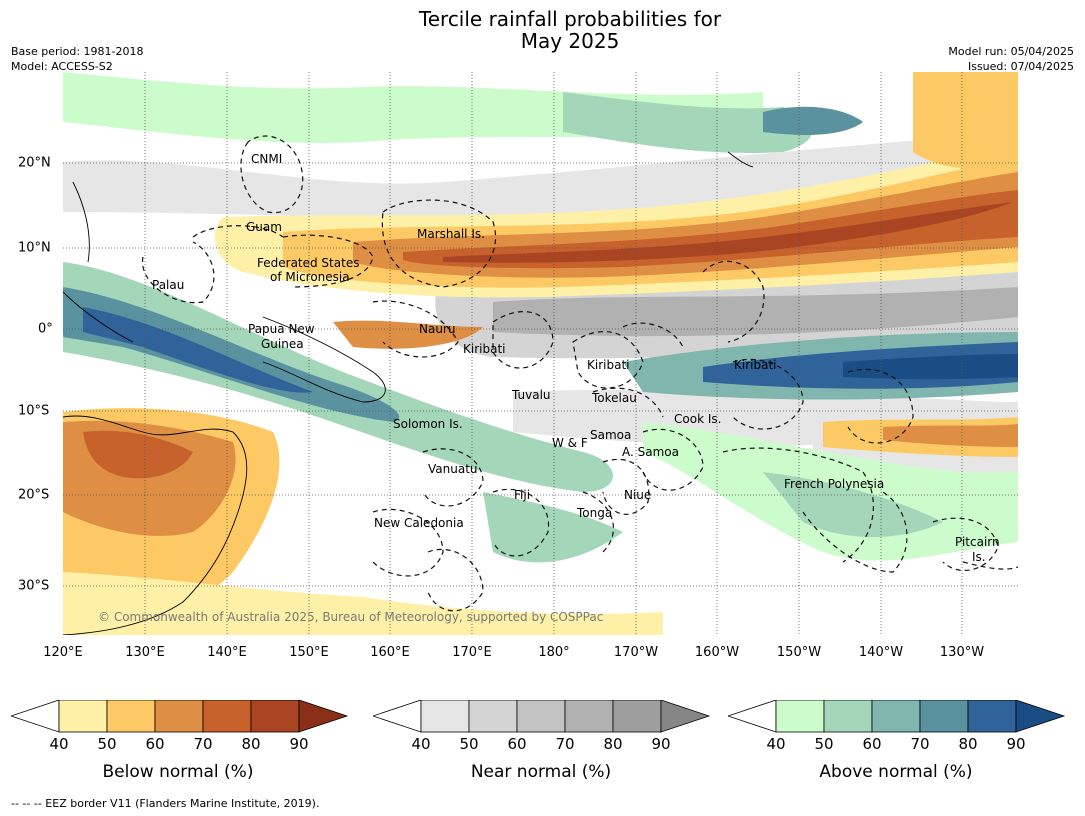 Image resolution: width=1085 pixels, height=816 pixels. What do you see at coordinates (266, 159) in the screenshot?
I see `label-cnmi: CNMI` at bounding box center [266, 159].